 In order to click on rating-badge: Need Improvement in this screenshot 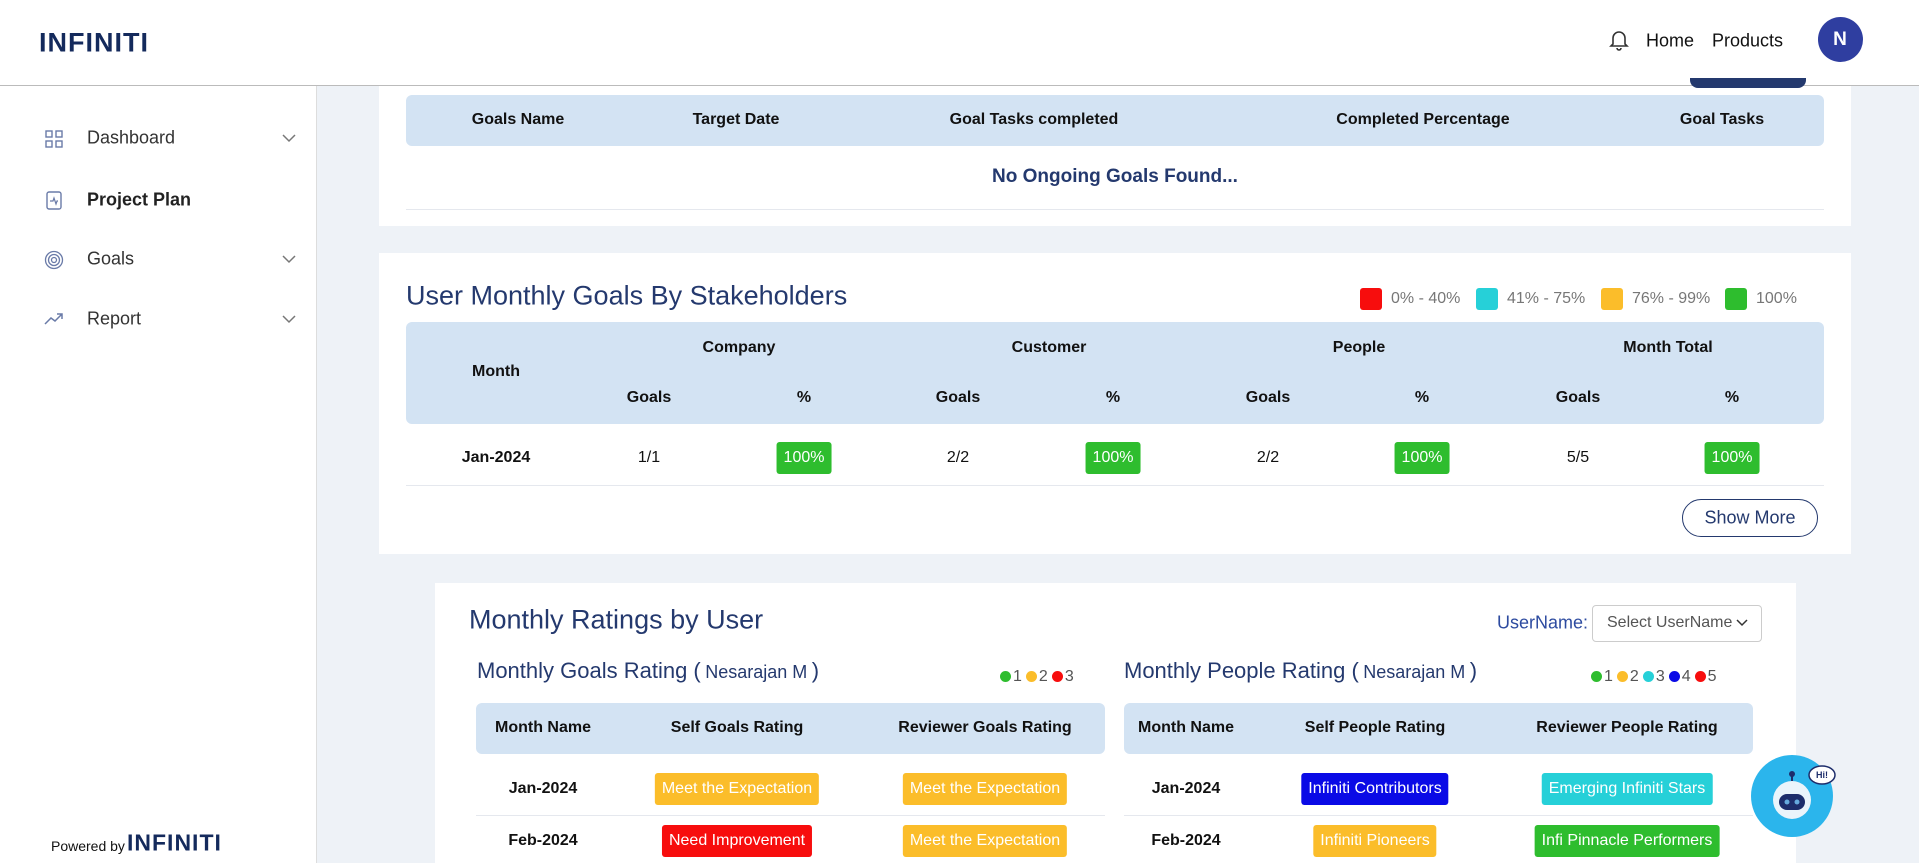, I will do `click(737, 841)`.